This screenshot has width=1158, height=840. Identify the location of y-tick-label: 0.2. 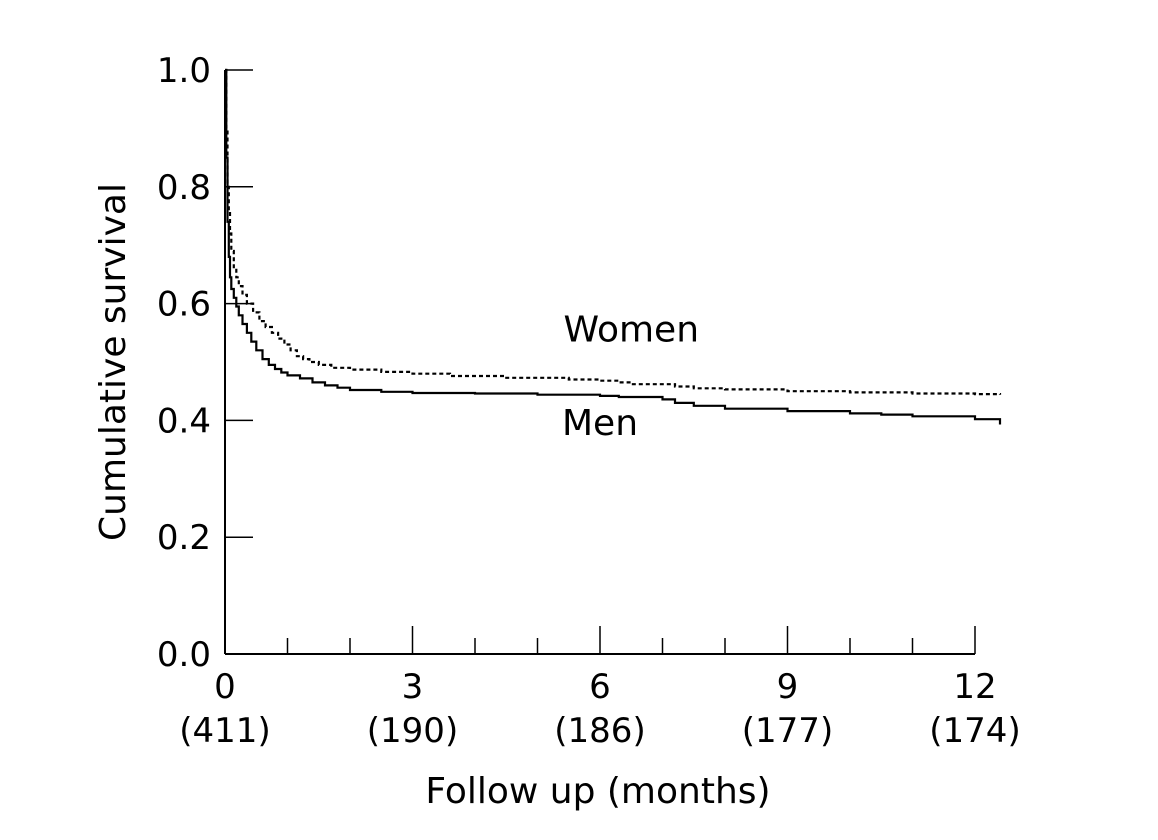
(184, 538).